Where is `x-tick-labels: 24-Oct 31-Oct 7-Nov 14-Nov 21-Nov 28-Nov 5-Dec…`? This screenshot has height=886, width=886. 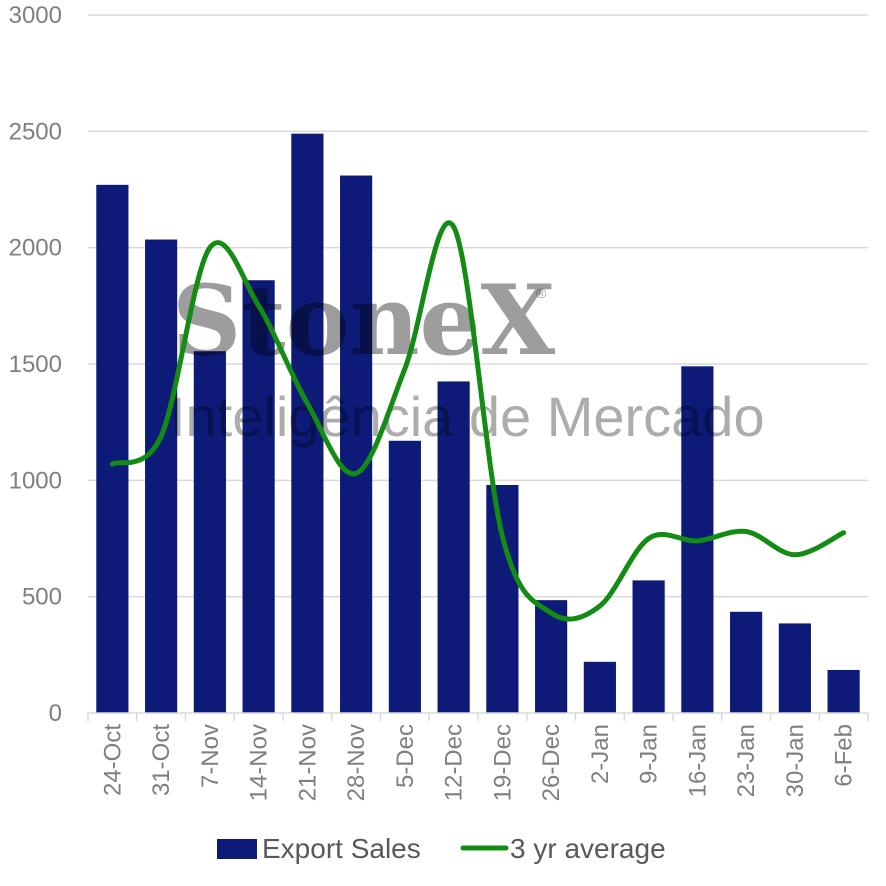
x-tick-labels: 24-Oct 31-Oct 7-Nov 14-Nov 21-Nov 28-Nov 5-Dec… is located at coordinates (478, 763).